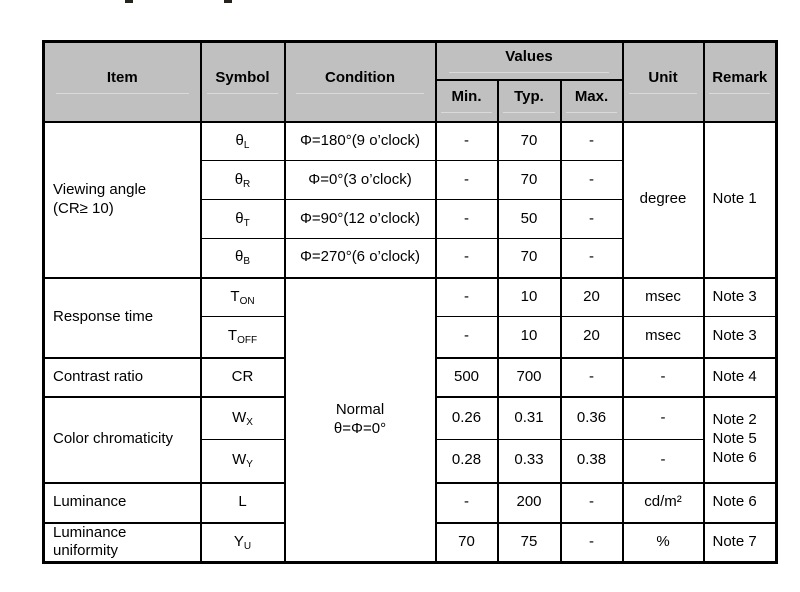 This screenshot has width=800, height=592. What do you see at coordinates (247, 184) in the screenshot?
I see `symbol-subscript: R` at bounding box center [247, 184].